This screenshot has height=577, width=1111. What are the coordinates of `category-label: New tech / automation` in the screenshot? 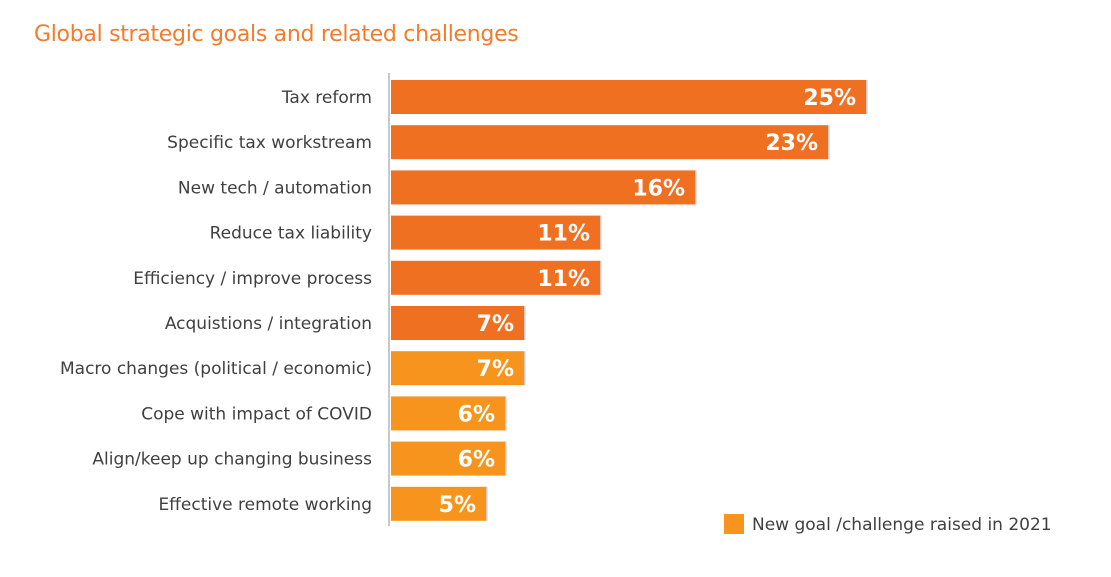 It's located at (275, 188).